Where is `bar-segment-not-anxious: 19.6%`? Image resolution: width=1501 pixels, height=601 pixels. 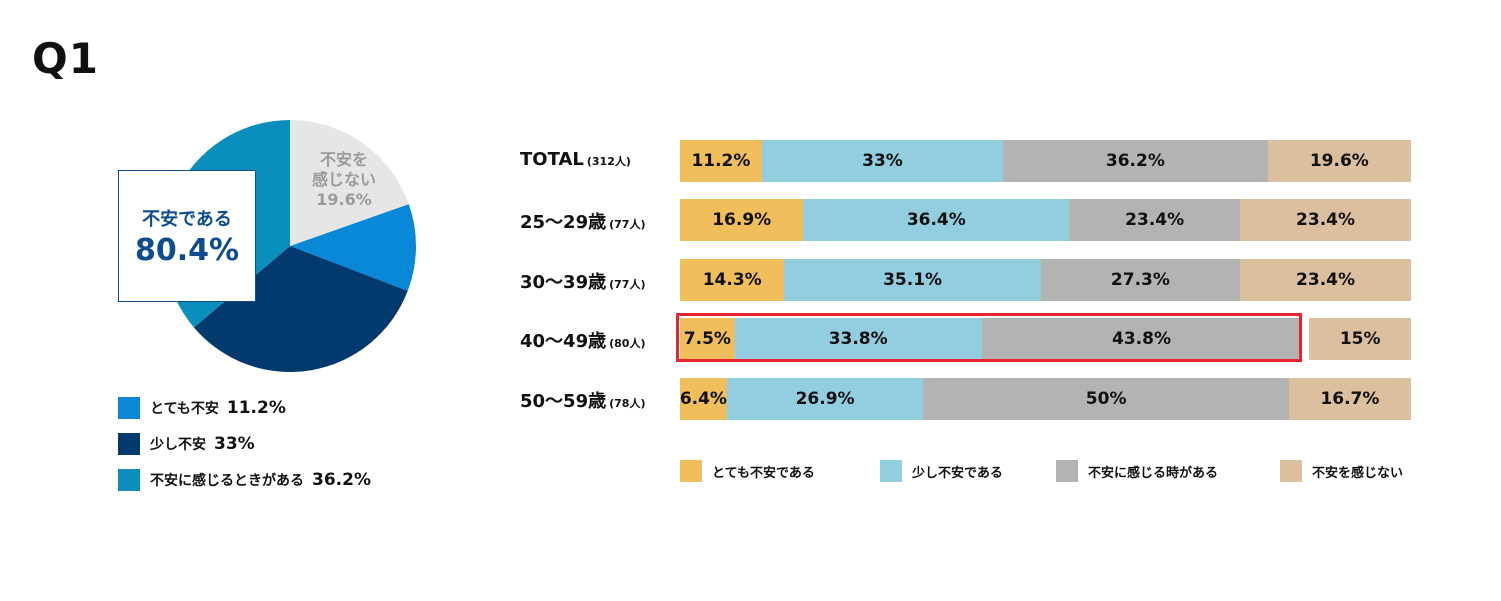 bar-segment-not-anxious: 19.6% is located at coordinates (1339, 161).